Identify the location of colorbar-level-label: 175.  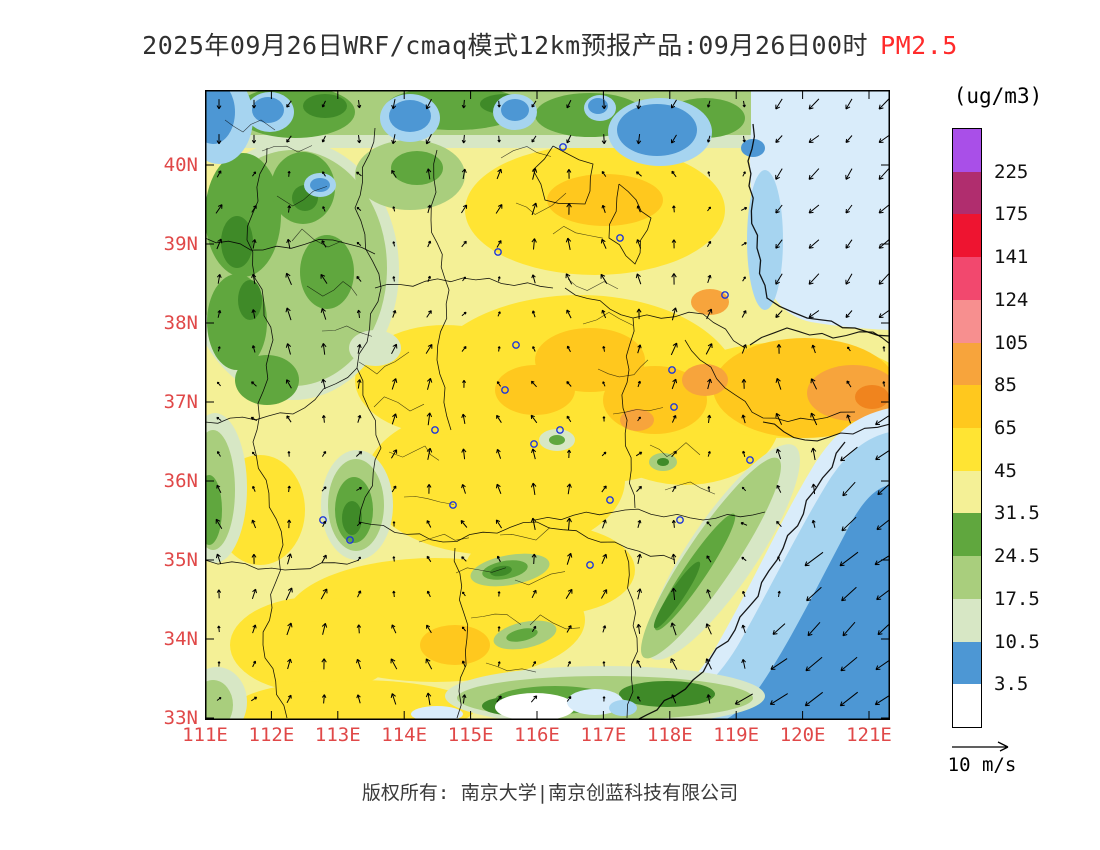
(1011, 214).